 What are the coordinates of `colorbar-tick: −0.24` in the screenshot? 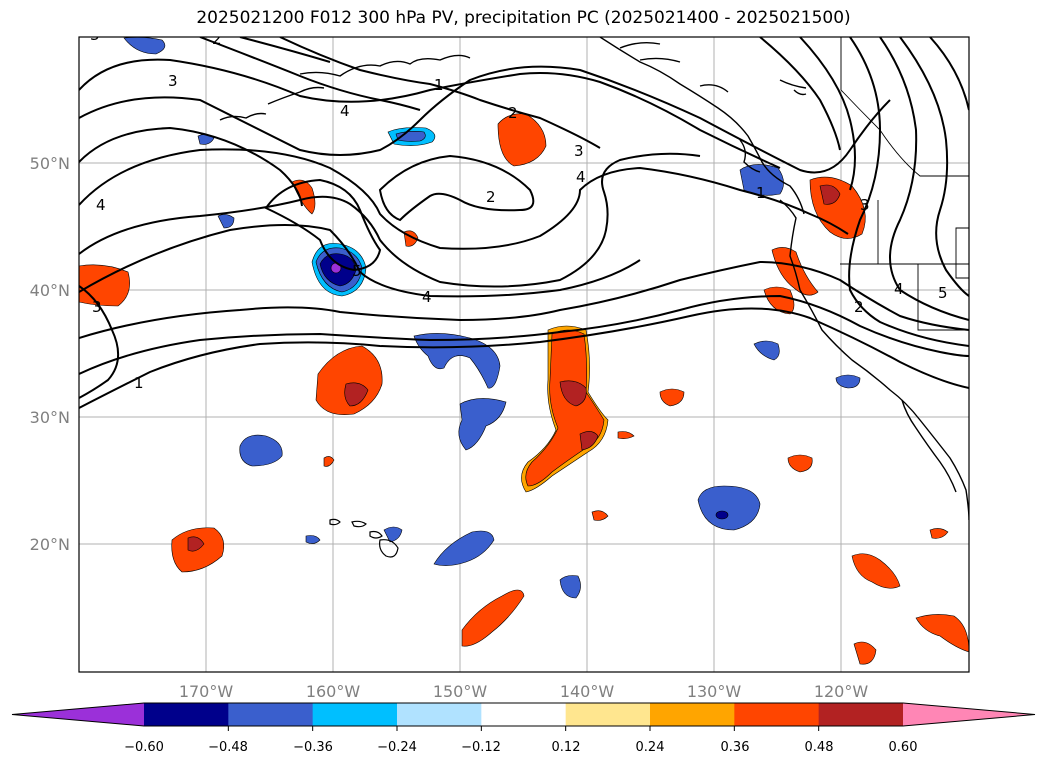 It's located at (397, 747).